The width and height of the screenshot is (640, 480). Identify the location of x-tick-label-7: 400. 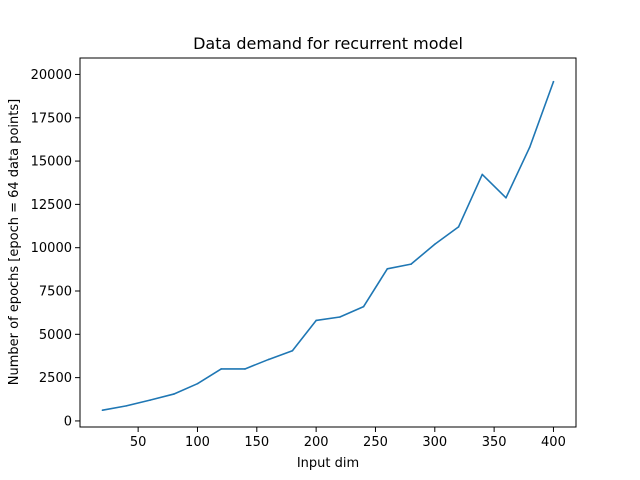
(553, 442).